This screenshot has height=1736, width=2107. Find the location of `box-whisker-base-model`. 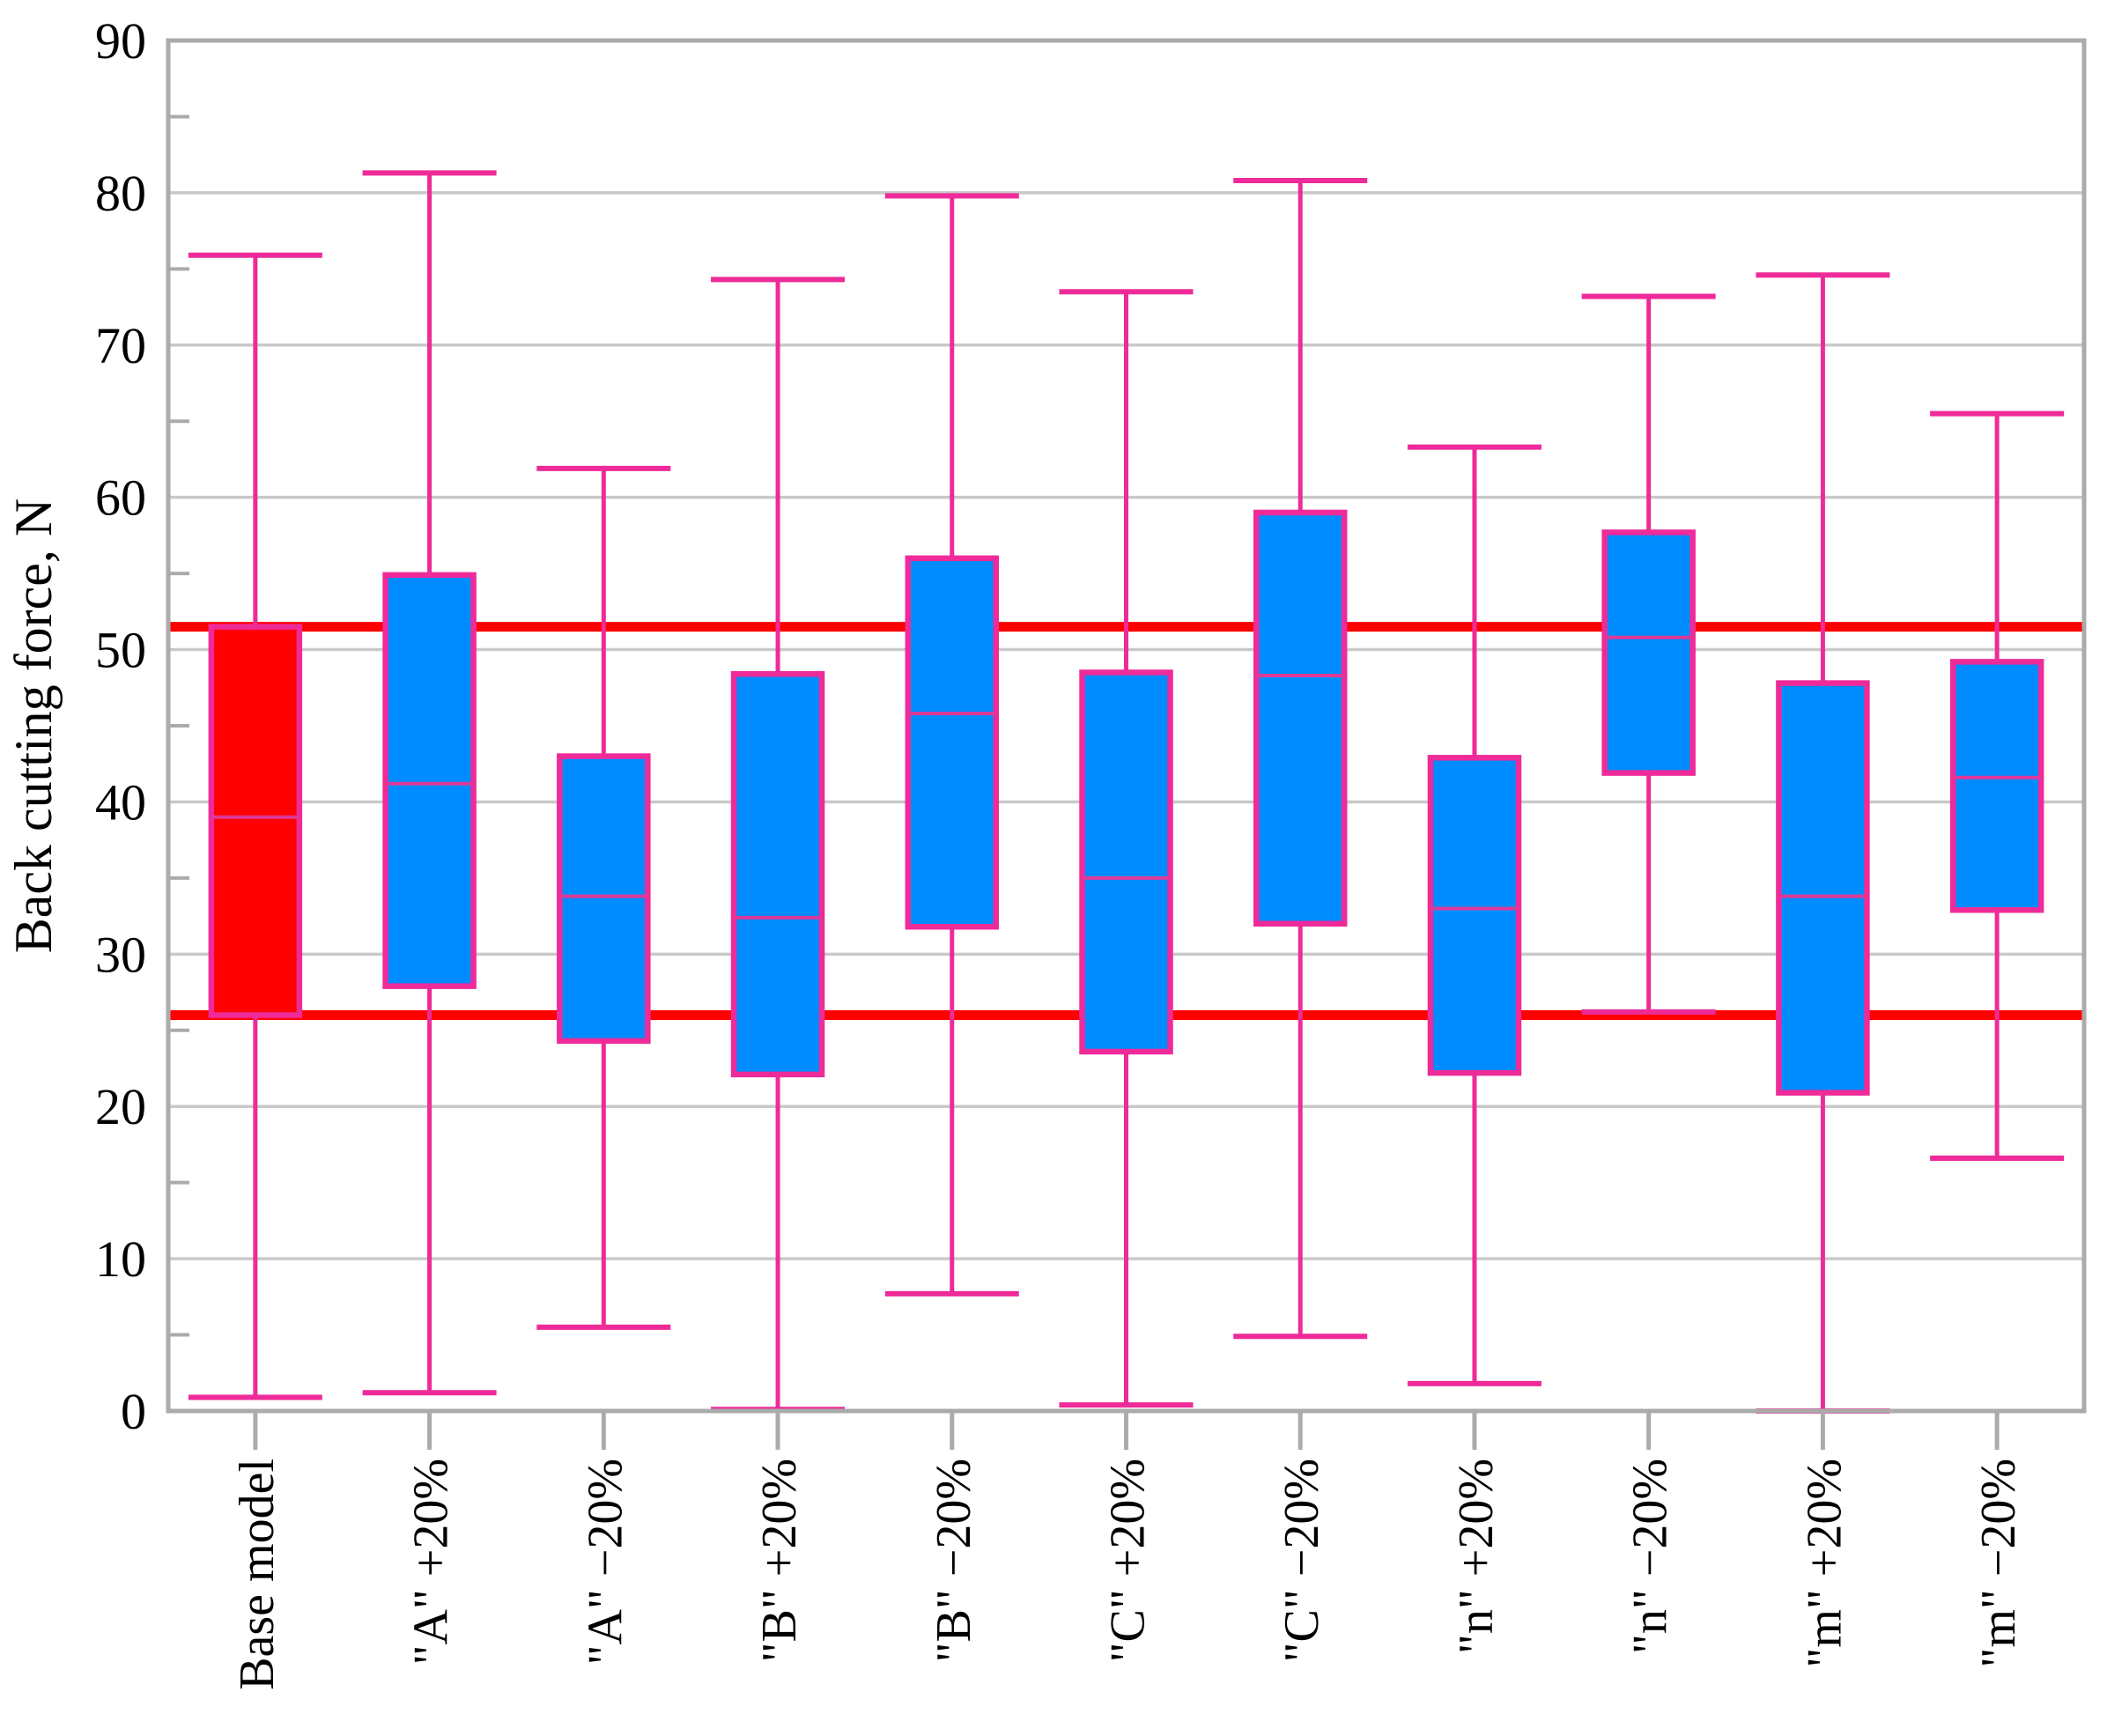

box-whisker-base-model is located at coordinates (255, 826).